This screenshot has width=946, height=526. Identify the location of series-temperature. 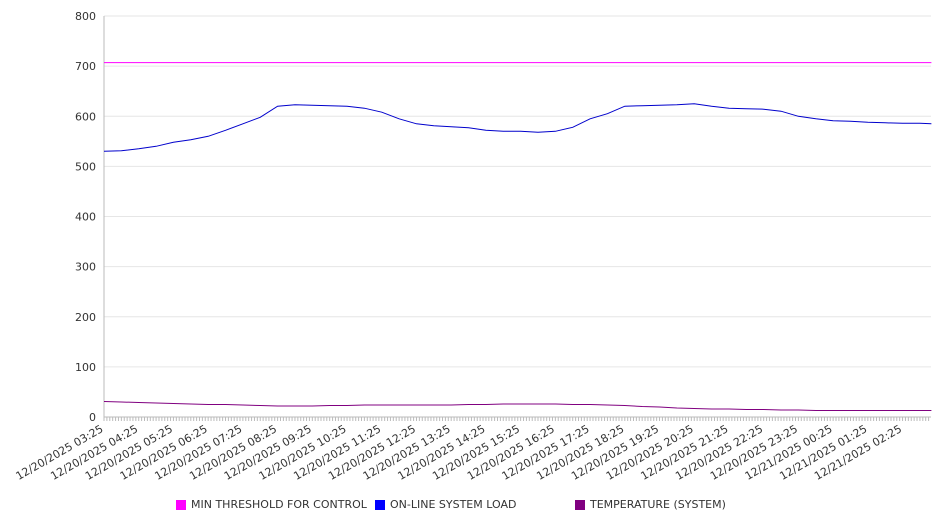
(517, 406).